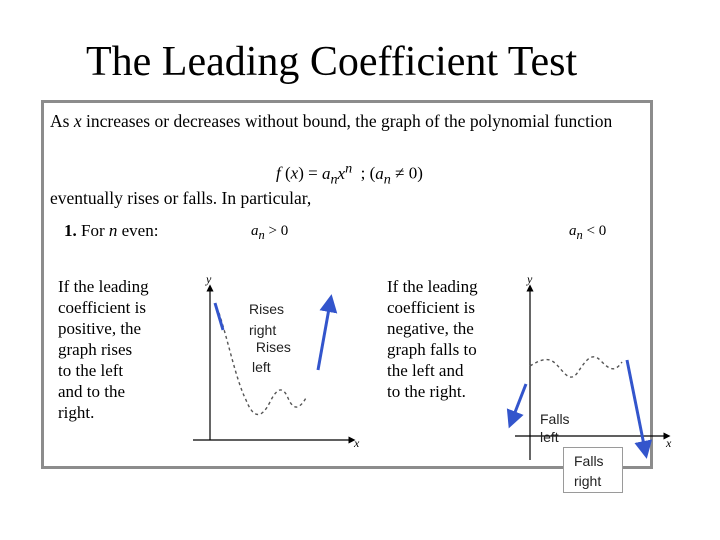 The height and width of the screenshot is (540, 720). I want to click on graph2-falls-right-box, so click(593, 470).